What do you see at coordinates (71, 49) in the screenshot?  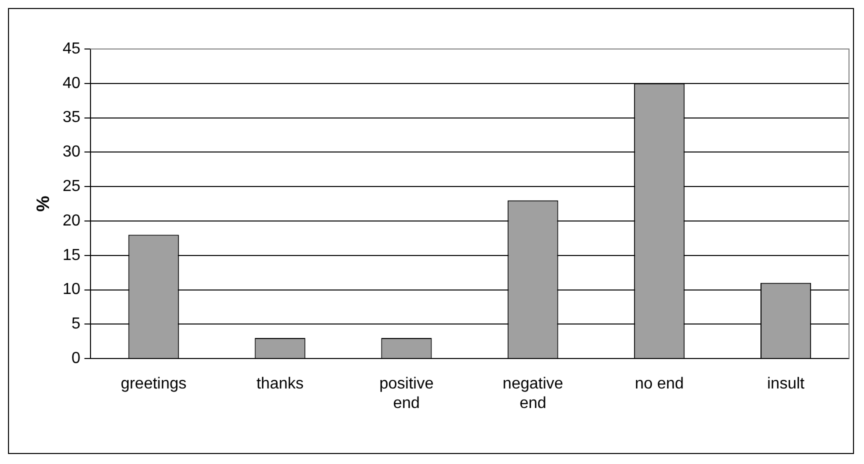 I see `y-tick-label: 45` at bounding box center [71, 49].